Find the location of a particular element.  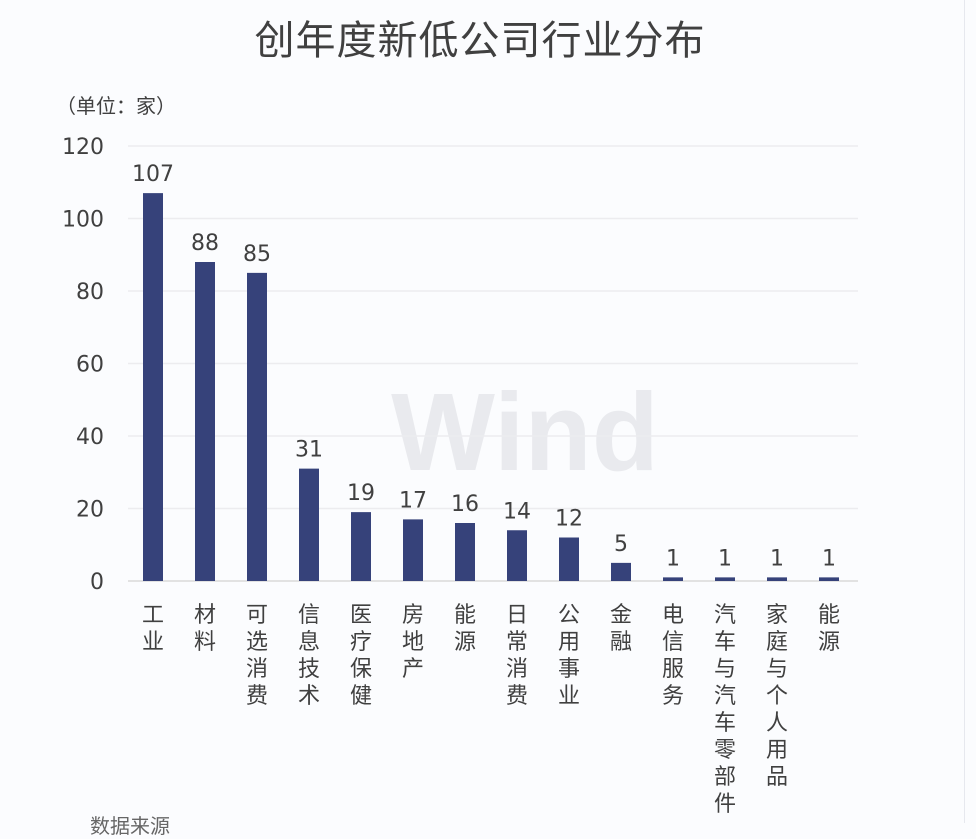

data-label: 16 is located at coordinates (465, 504).